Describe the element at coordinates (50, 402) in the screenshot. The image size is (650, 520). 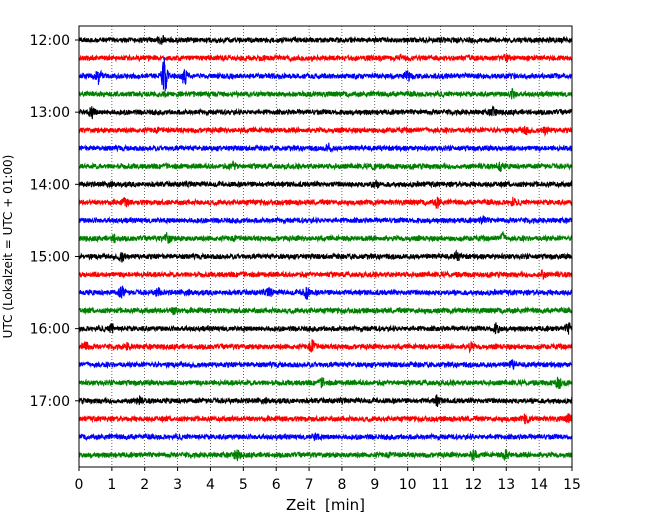
I see `y-tick-label: 17:00` at that location.